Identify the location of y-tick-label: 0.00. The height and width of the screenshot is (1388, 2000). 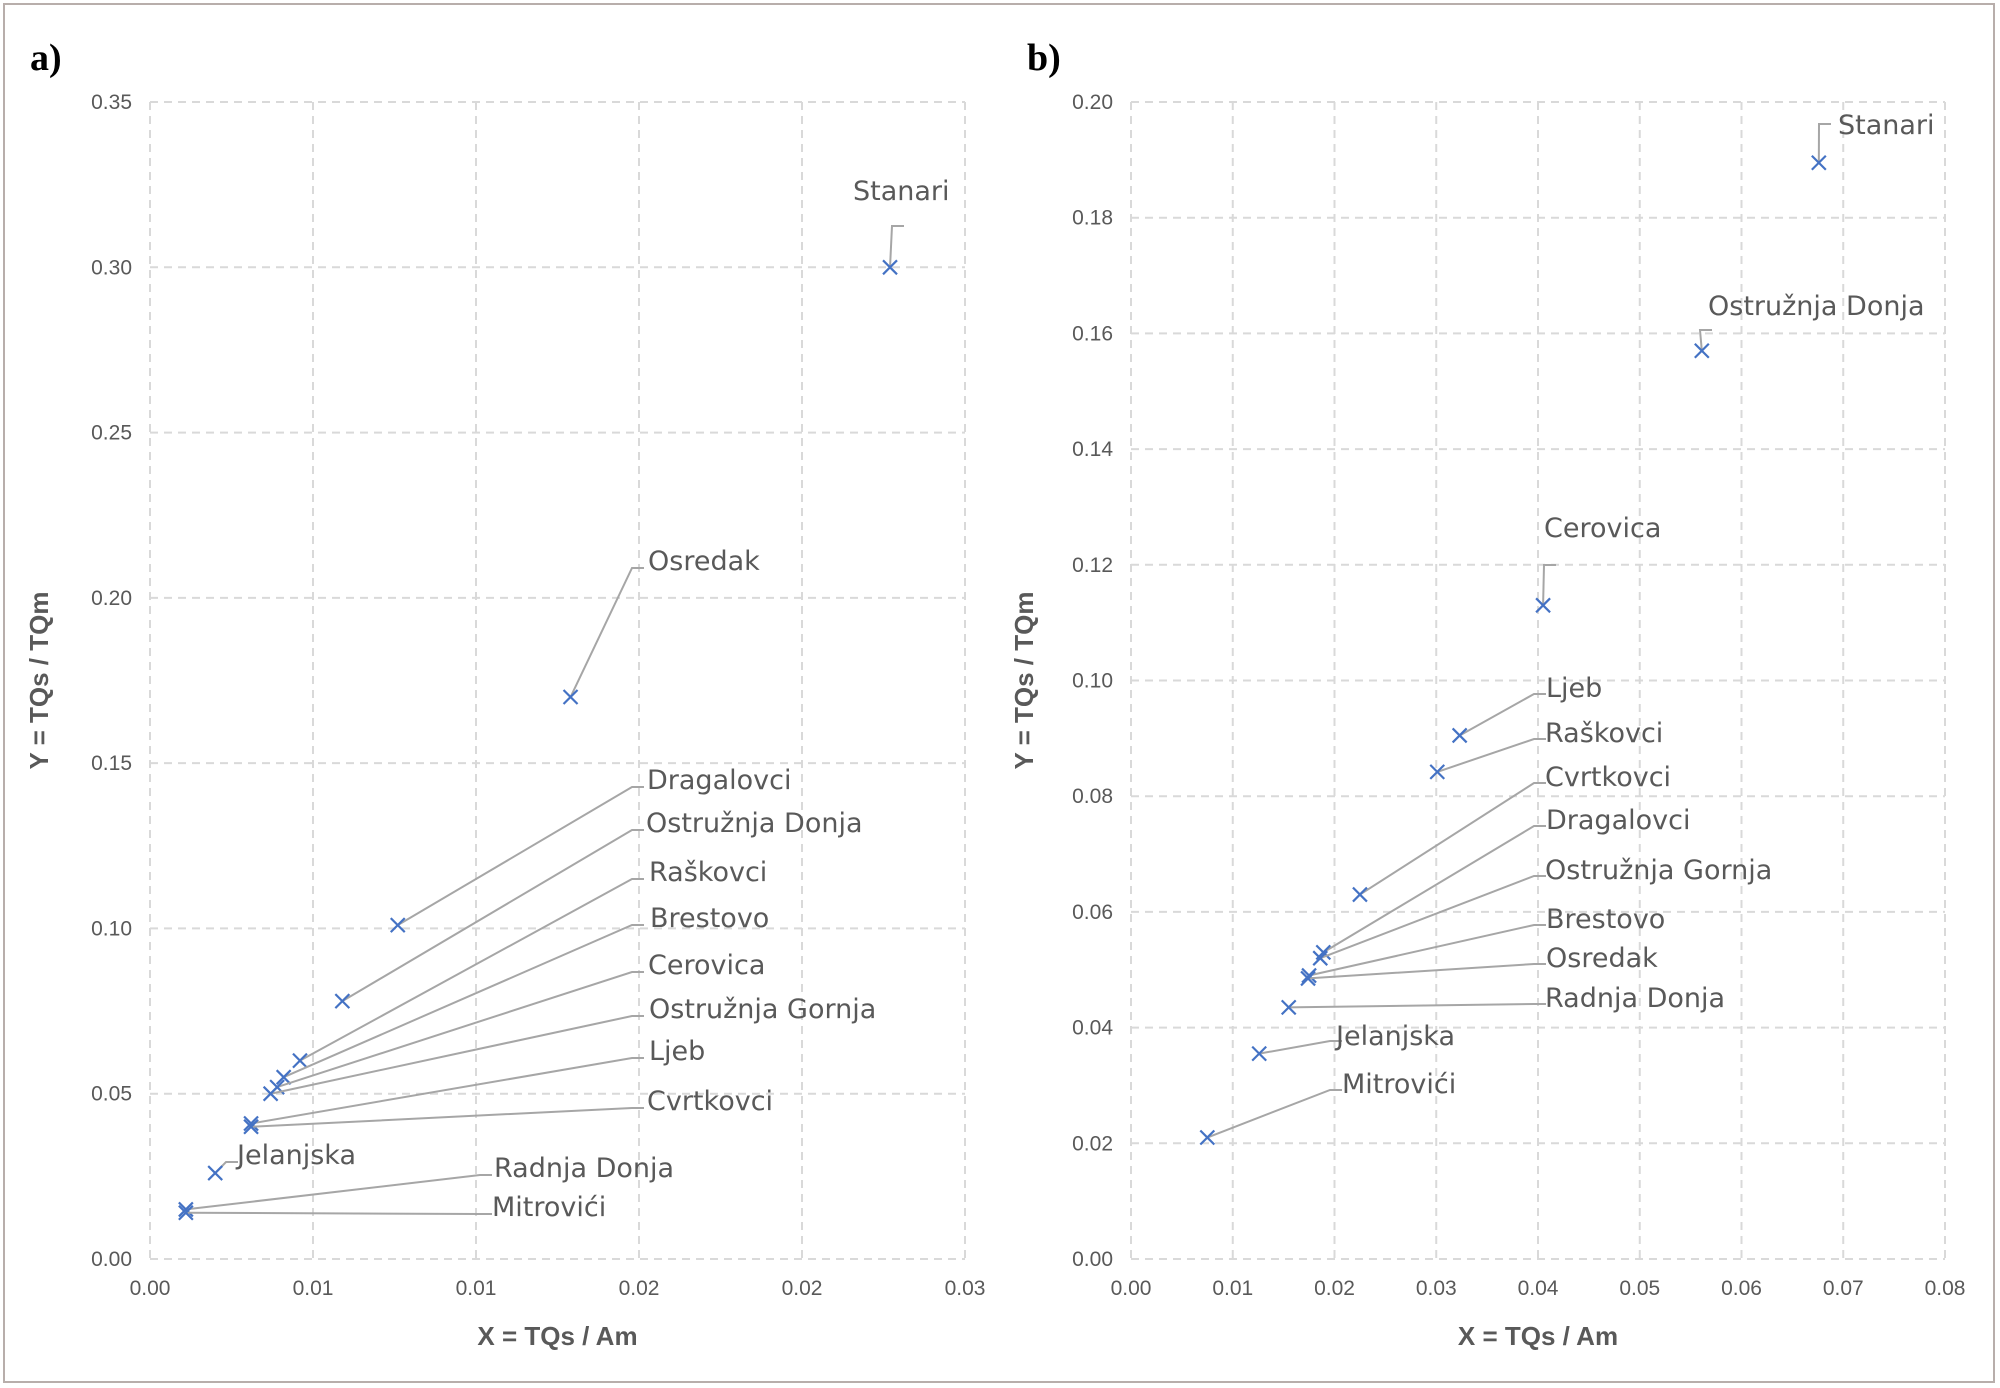
(111, 1259).